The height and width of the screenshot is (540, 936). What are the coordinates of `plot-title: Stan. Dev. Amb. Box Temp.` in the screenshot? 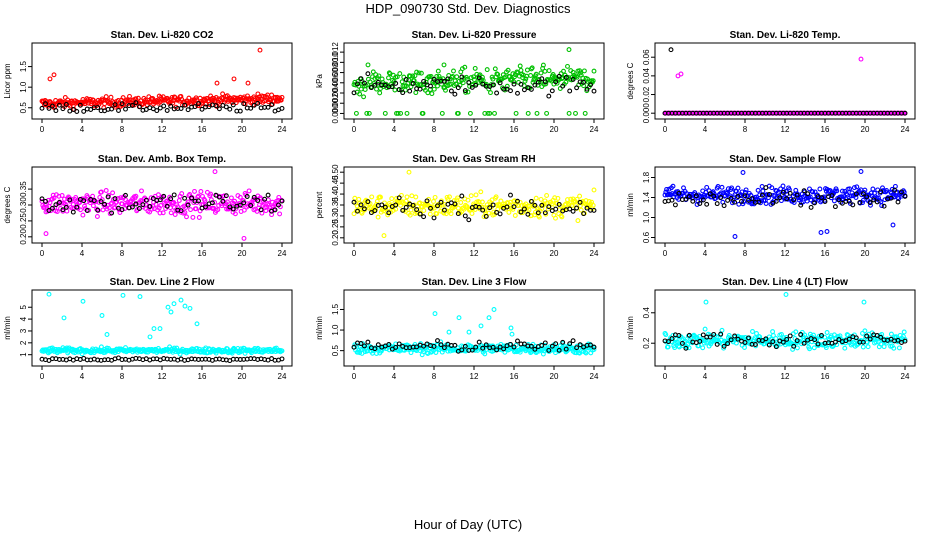 It's located at (162, 159).